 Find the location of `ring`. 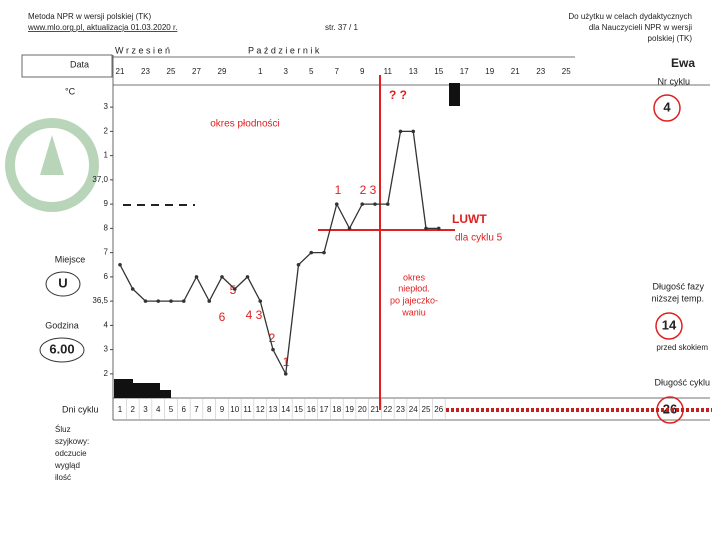

ring is located at coordinates (669, 326).